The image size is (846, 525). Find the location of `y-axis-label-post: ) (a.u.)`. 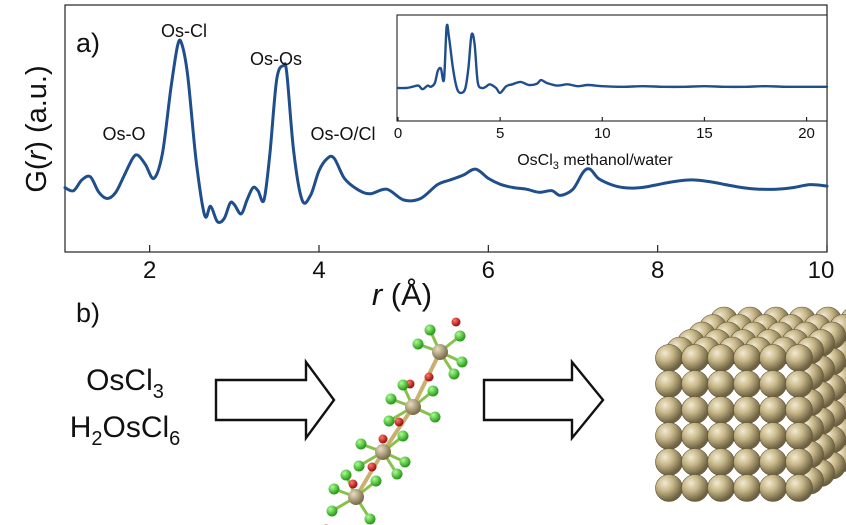

y-axis-label-post: ) (a.u.) is located at coordinates (37, 107).